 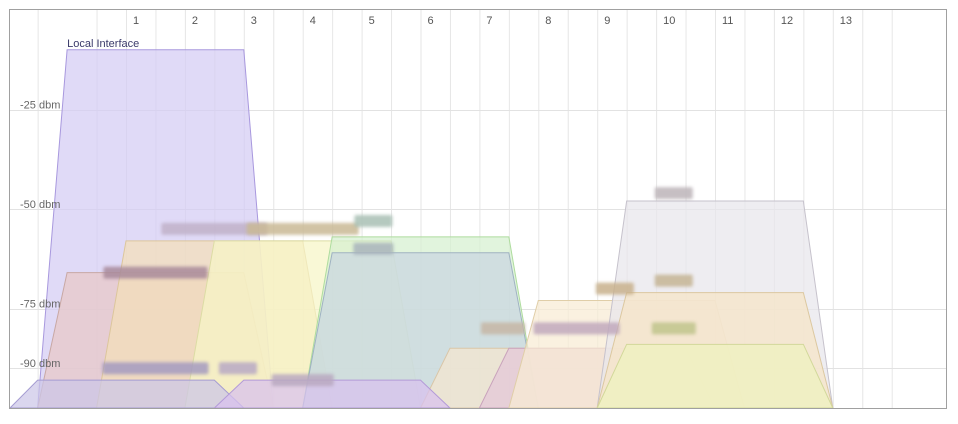 I want to click on x-tick-label: 11, so click(x=727, y=21).